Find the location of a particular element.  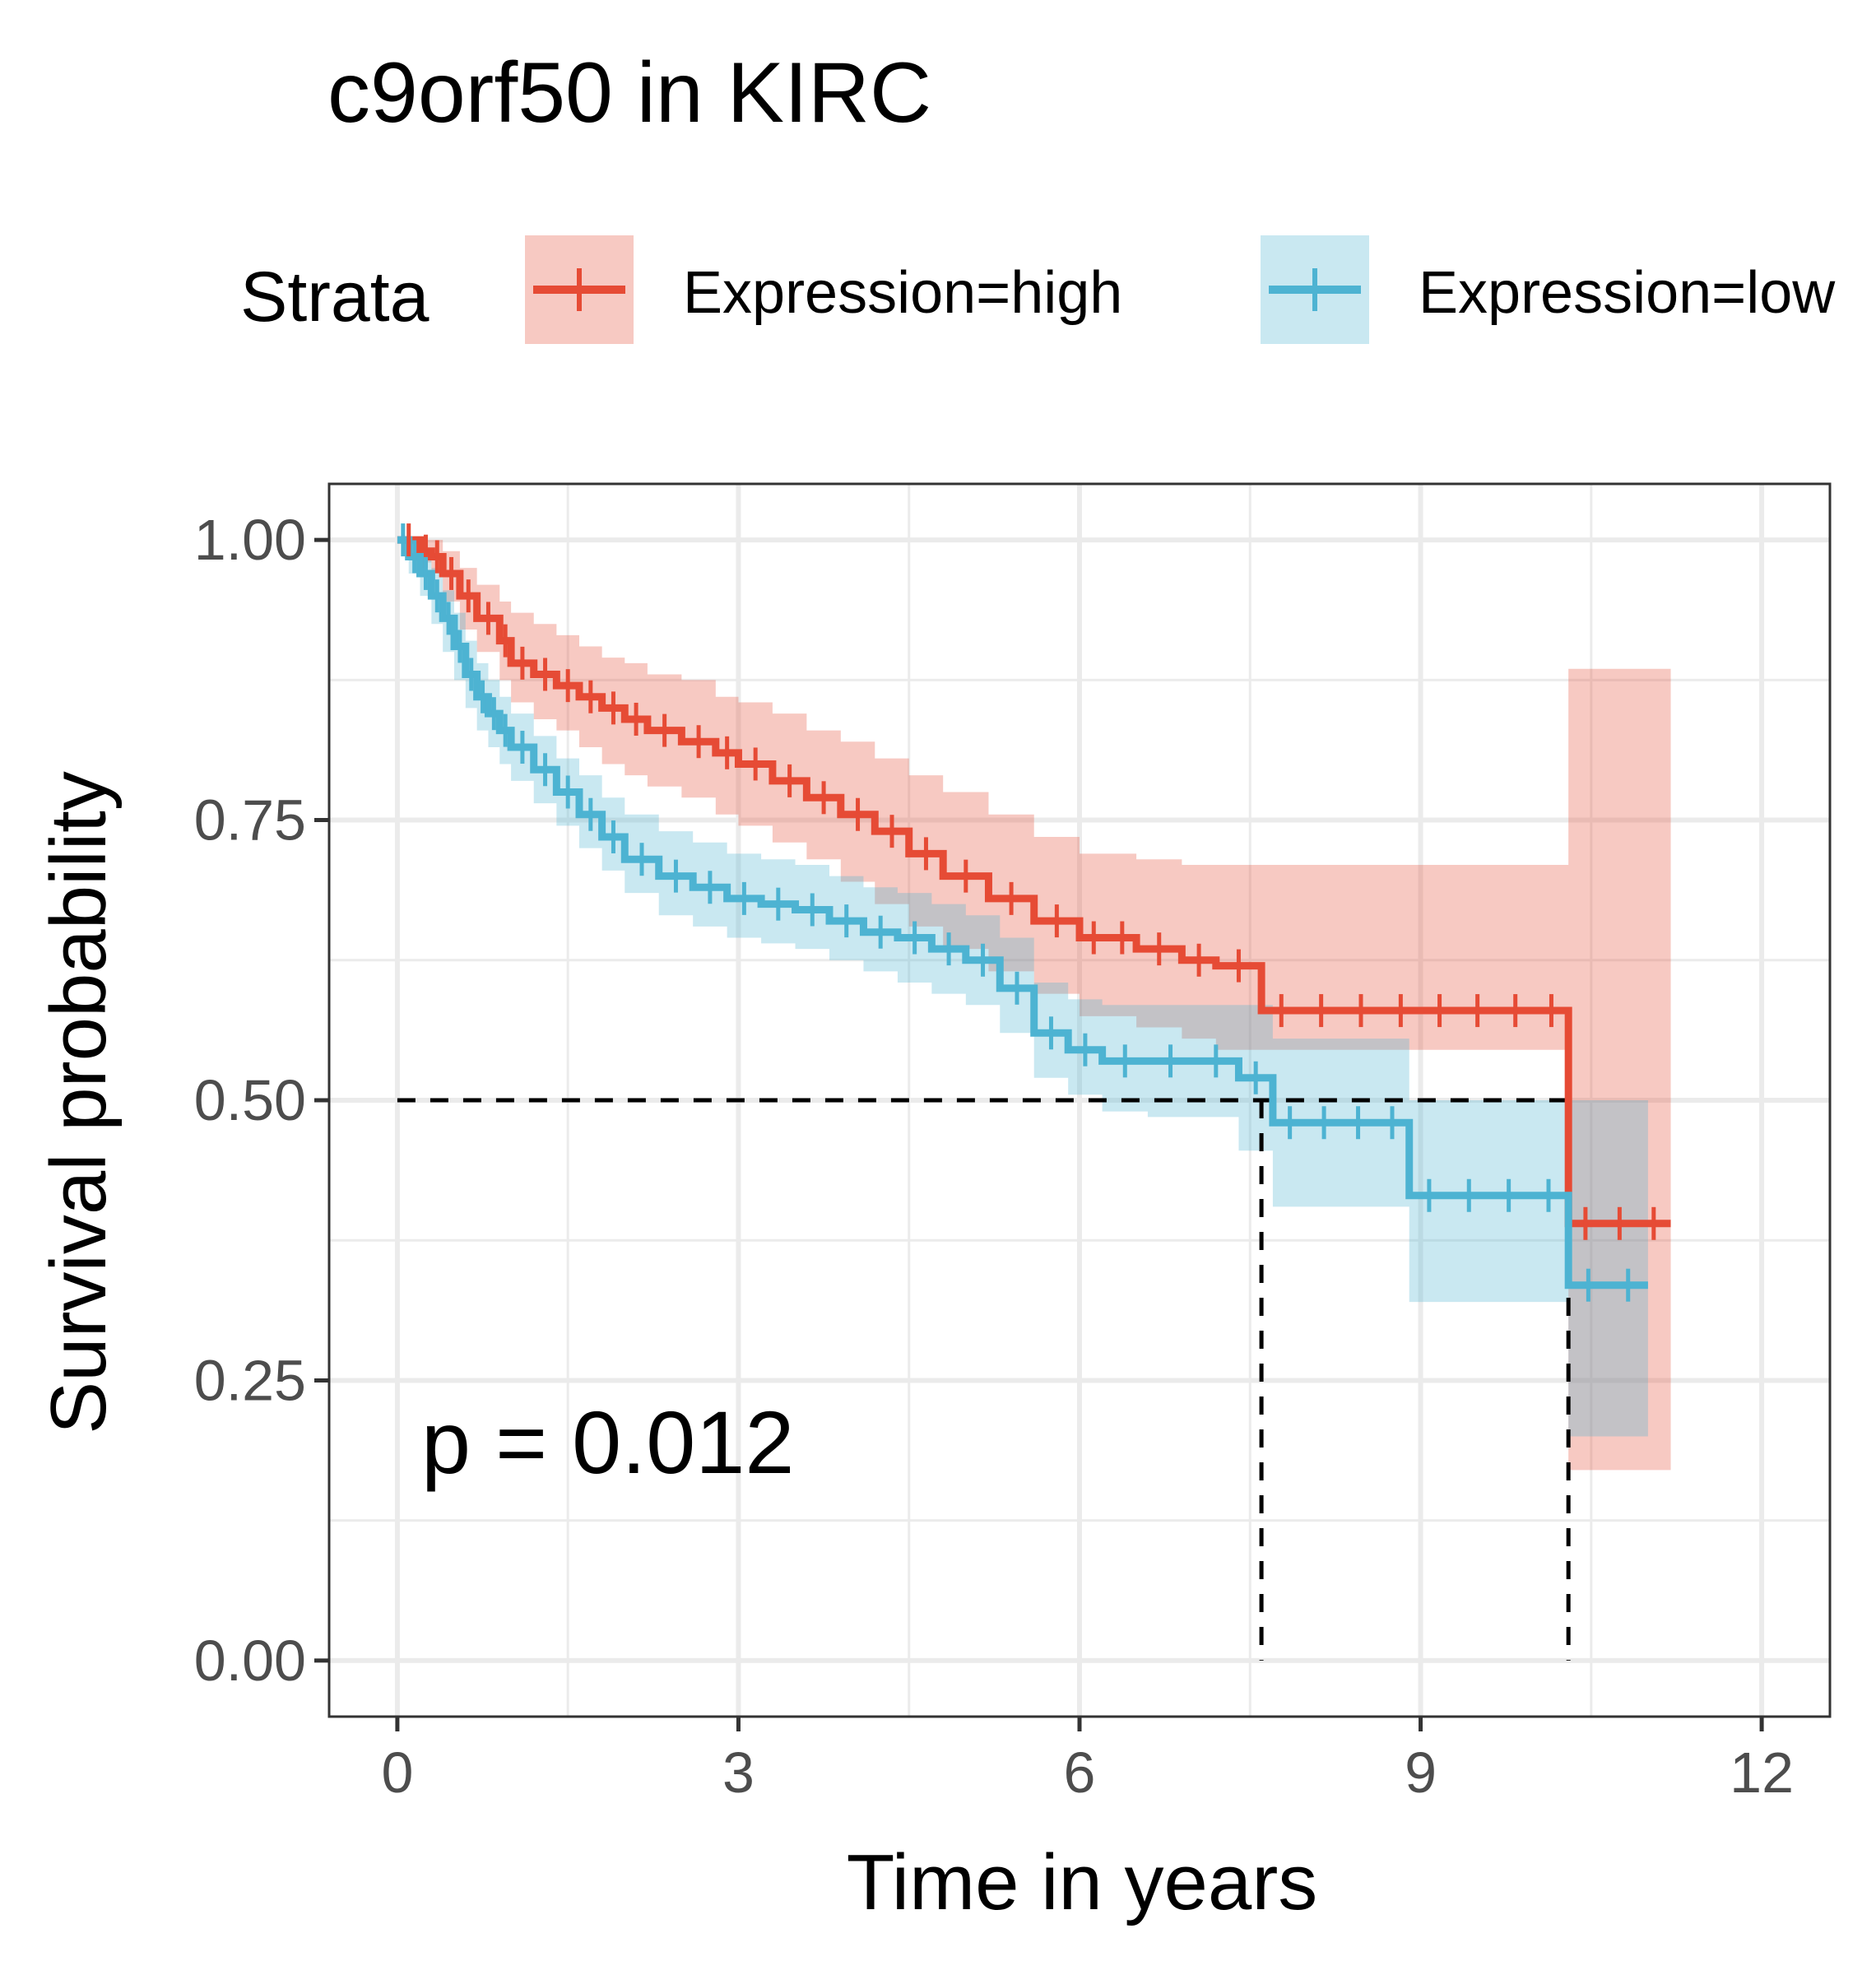

y-tick-label: 0.00 is located at coordinates (250, 1661).